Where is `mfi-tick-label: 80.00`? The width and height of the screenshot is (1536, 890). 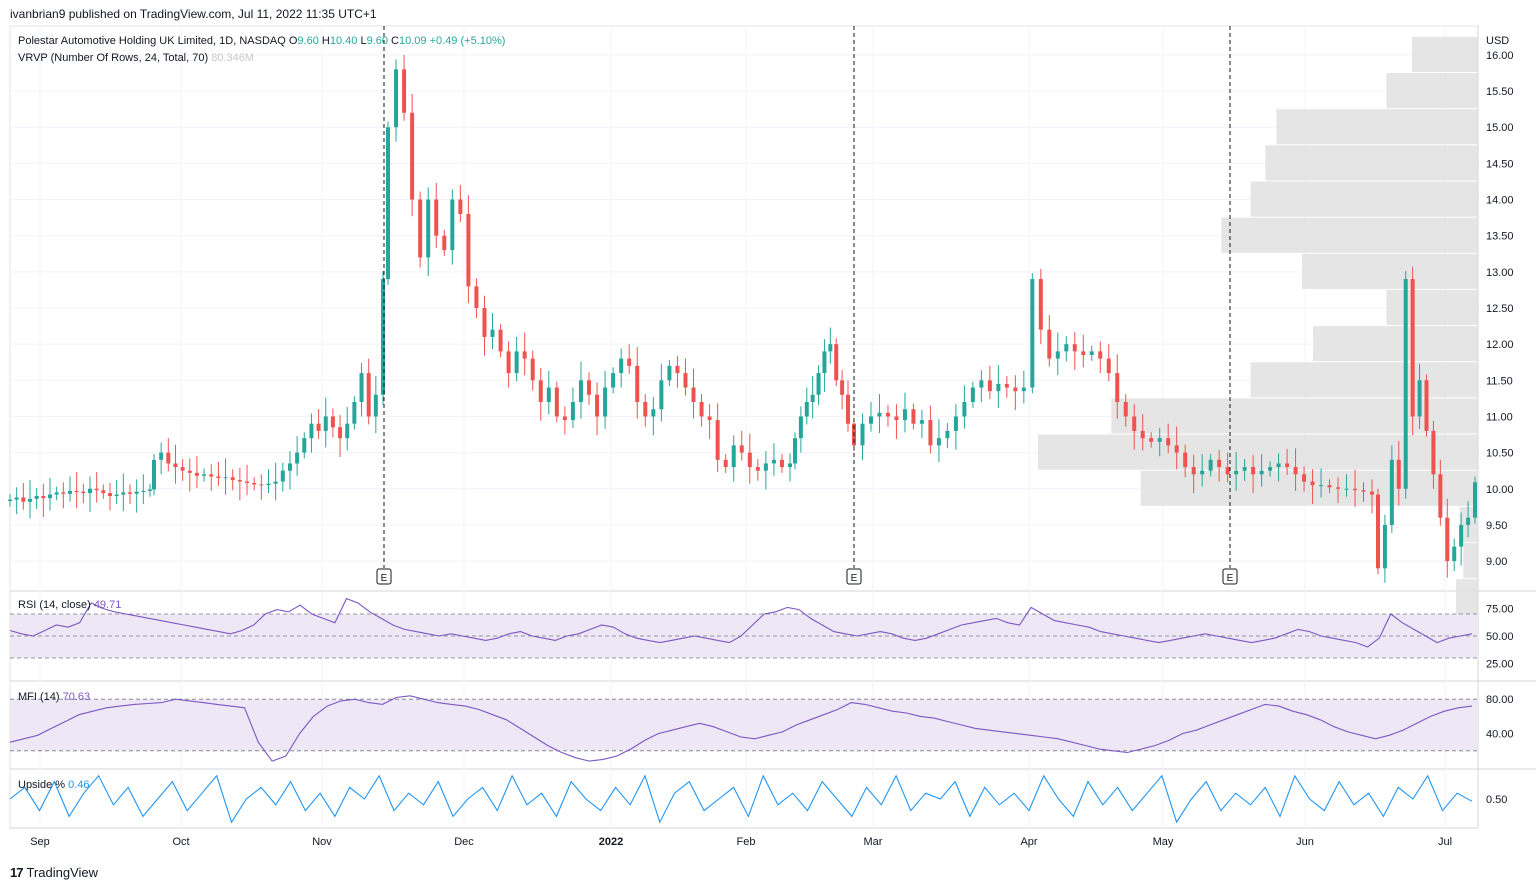
mfi-tick-label: 80.00 is located at coordinates (1500, 700).